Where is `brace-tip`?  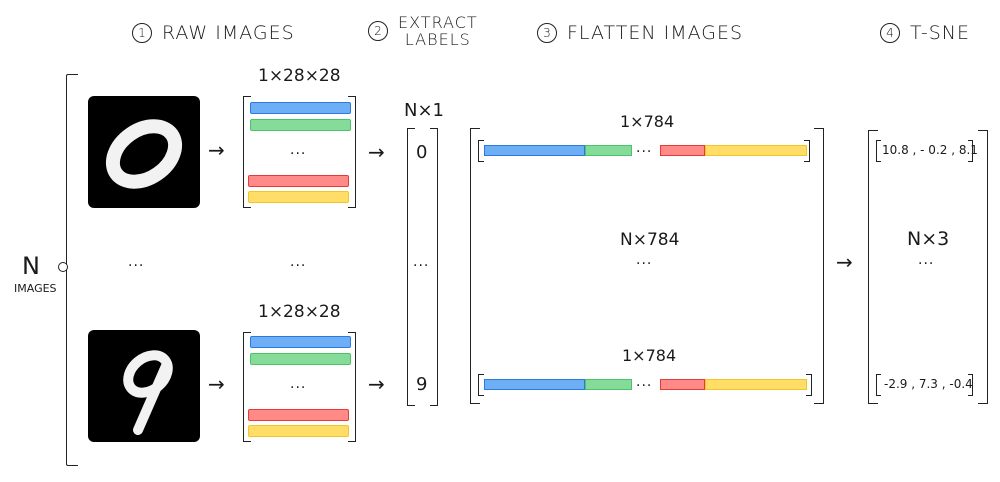
brace-tip is located at coordinates (63, 267).